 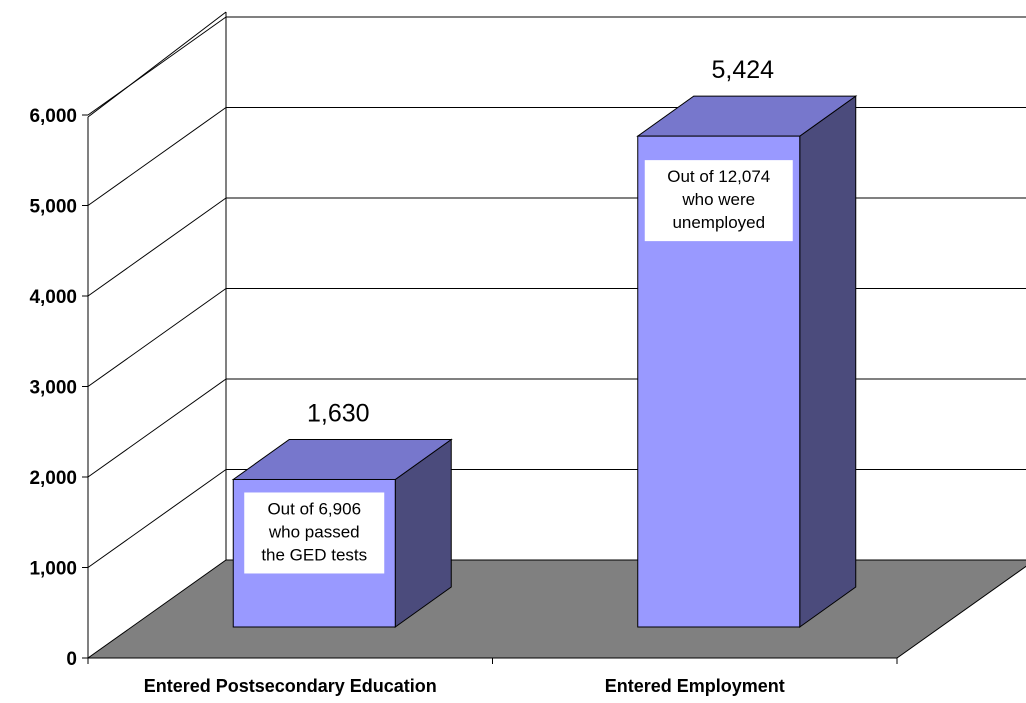 I want to click on y-tick-labels: 0 1,000 2,000 3,000 4,000 5,000 6,000, so click(x=53, y=388).